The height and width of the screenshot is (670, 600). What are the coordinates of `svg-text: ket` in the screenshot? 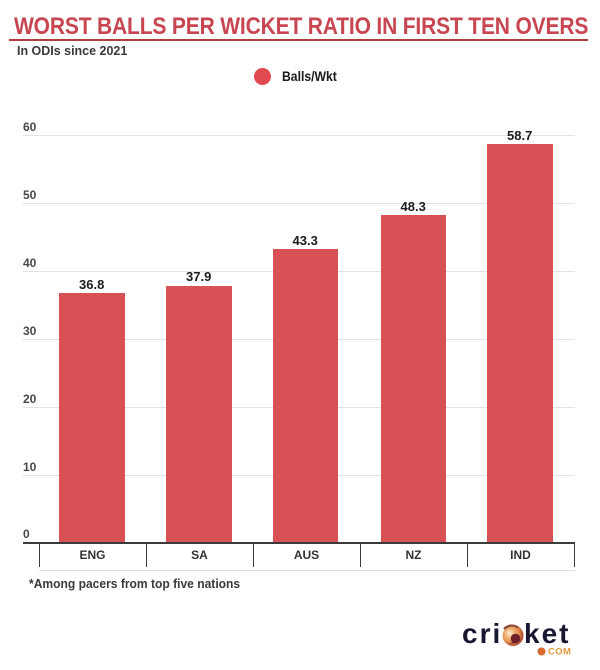 It's located at (547, 633).